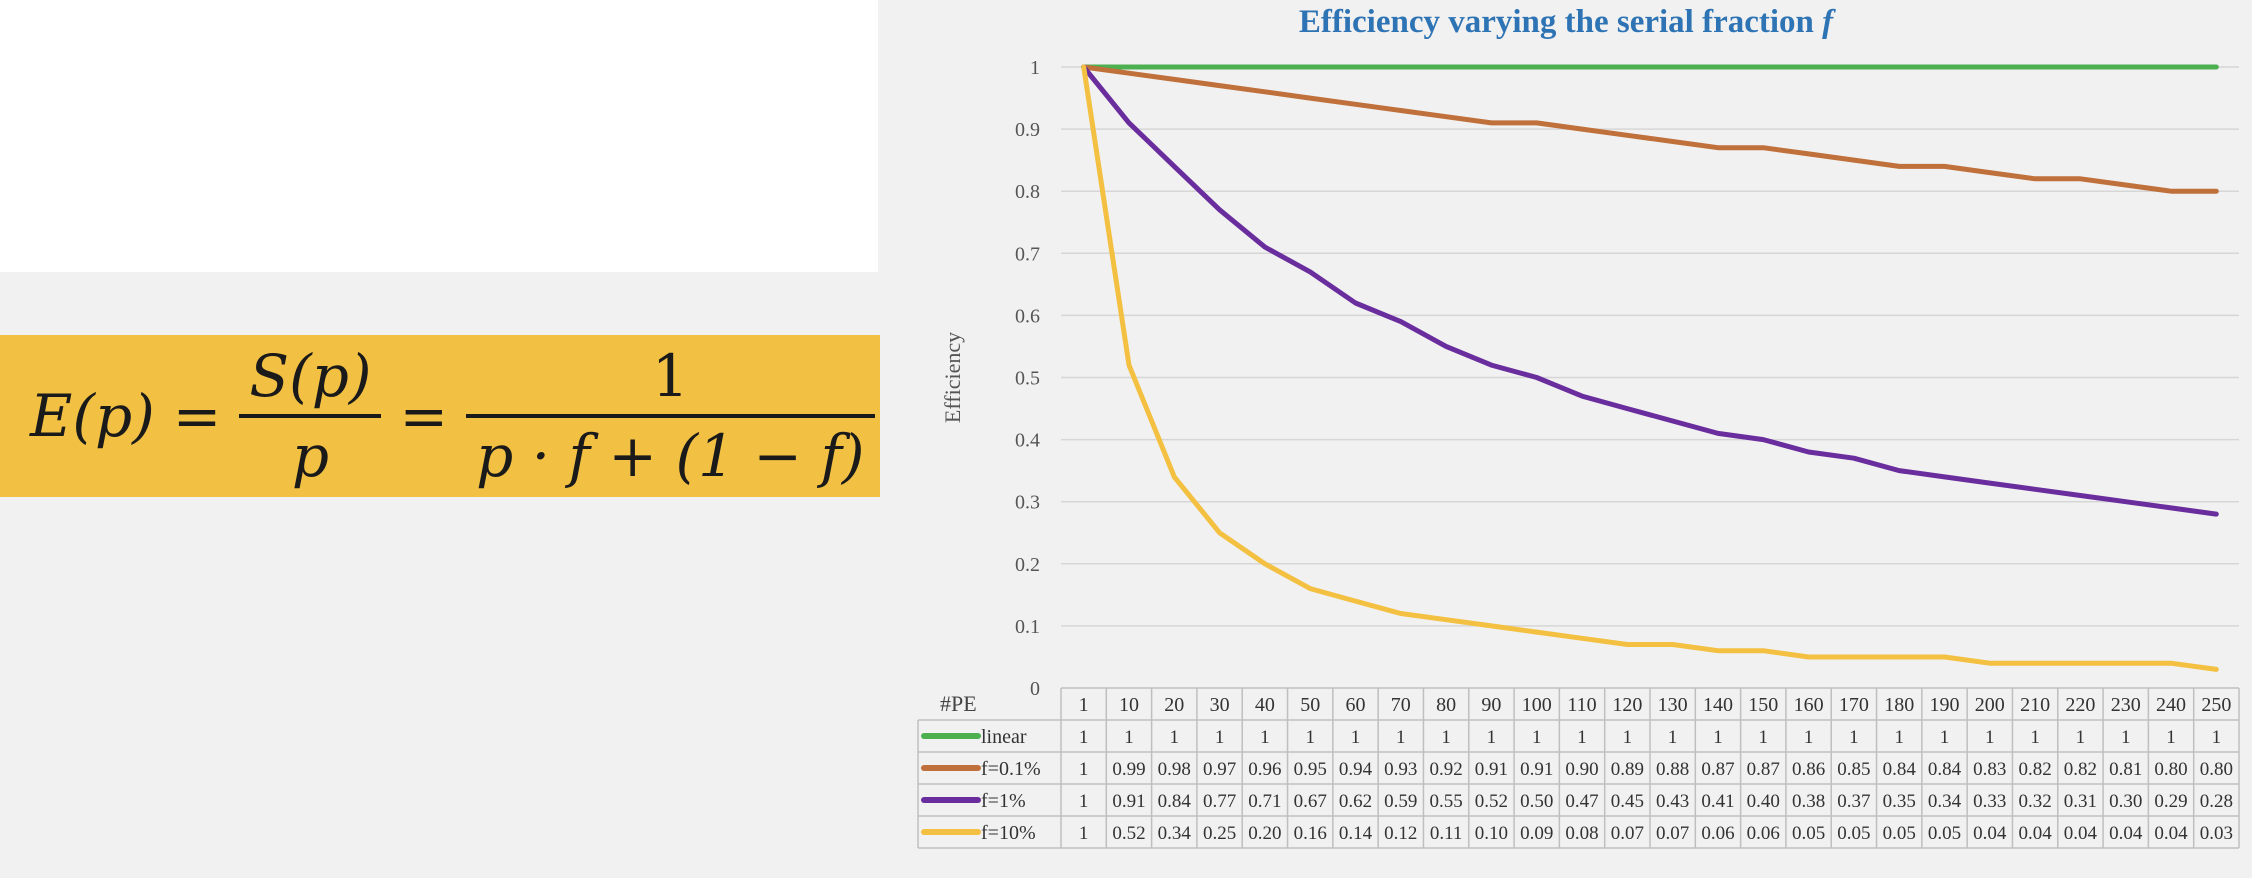 The height and width of the screenshot is (878, 2252). Describe the element at coordinates (310, 416) in the screenshot. I see `formula-frac1-bar` at that location.